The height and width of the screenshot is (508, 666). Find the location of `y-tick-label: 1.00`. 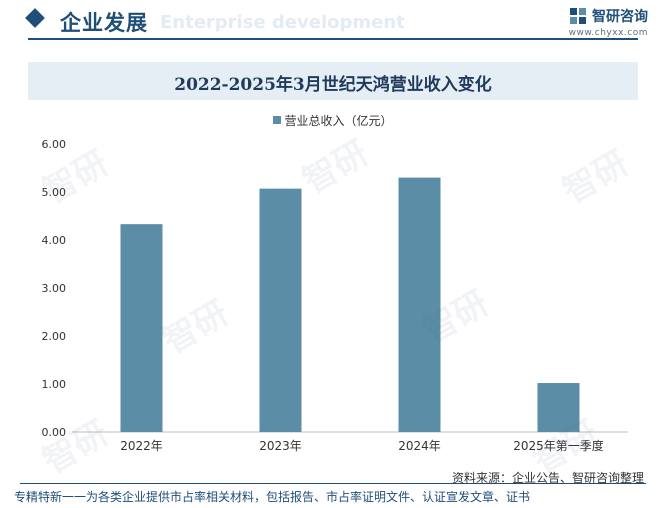

y-tick-label: 1.00 is located at coordinates (54, 384).